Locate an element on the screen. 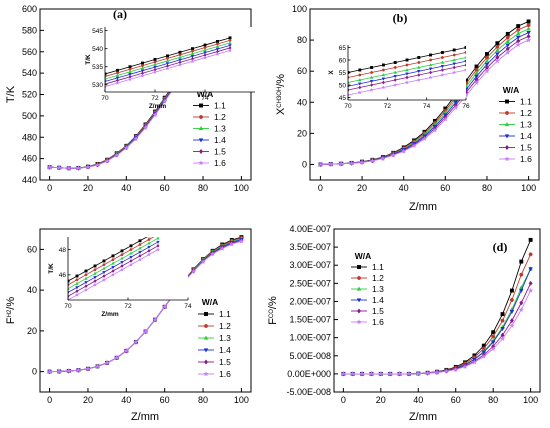 This screenshot has width=550, height=428. y-tick-label: 540 is located at coordinates (29, 73).